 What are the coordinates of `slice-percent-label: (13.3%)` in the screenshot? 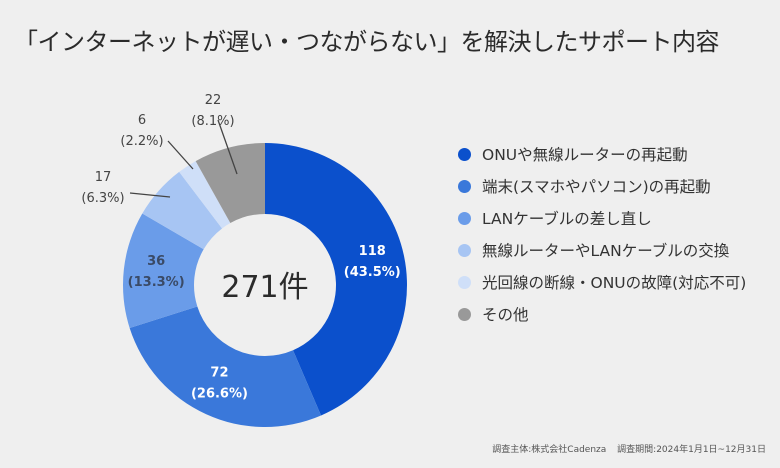 It's located at (156, 282).